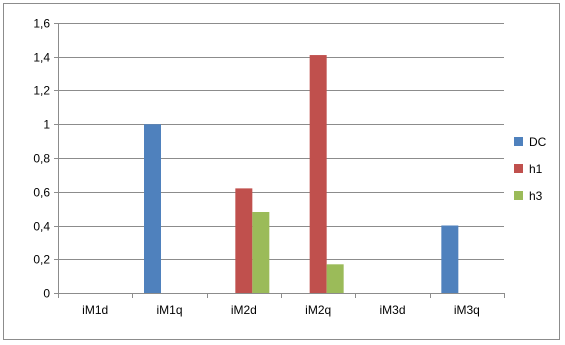 The height and width of the screenshot is (345, 565). What do you see at coordinates (152, 208) in the screenshot?
I see `bar-dc-im1q` at bounding box center [152, 208].